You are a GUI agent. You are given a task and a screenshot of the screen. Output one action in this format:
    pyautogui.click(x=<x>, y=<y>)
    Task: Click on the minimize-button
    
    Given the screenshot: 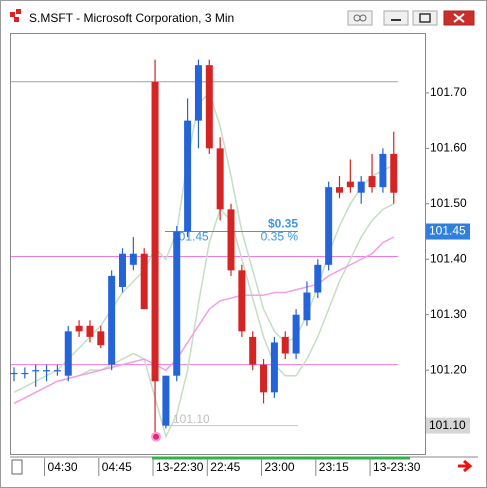 What is the action you would take?
    pyautogui.click(x=396, y=18)
    